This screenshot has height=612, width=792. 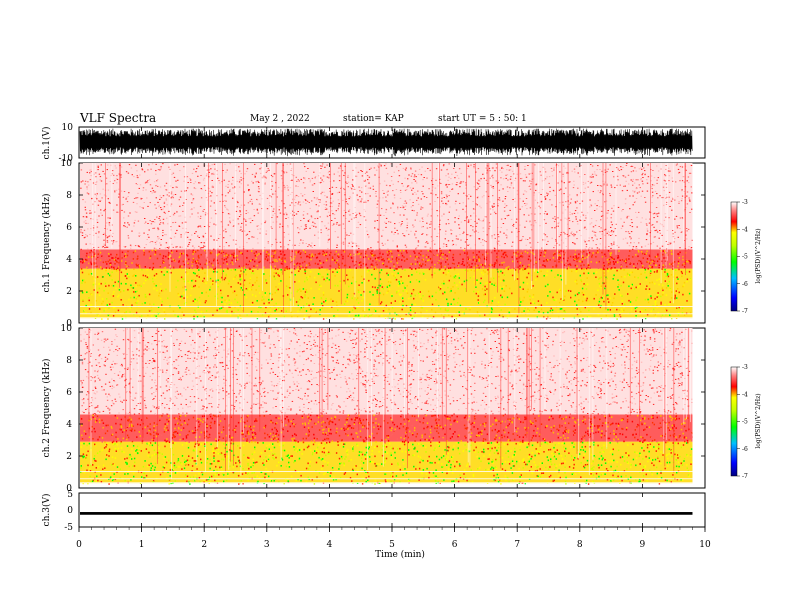 I want to click on spec1-ytick-2: 4, so click(x=69, y=260).